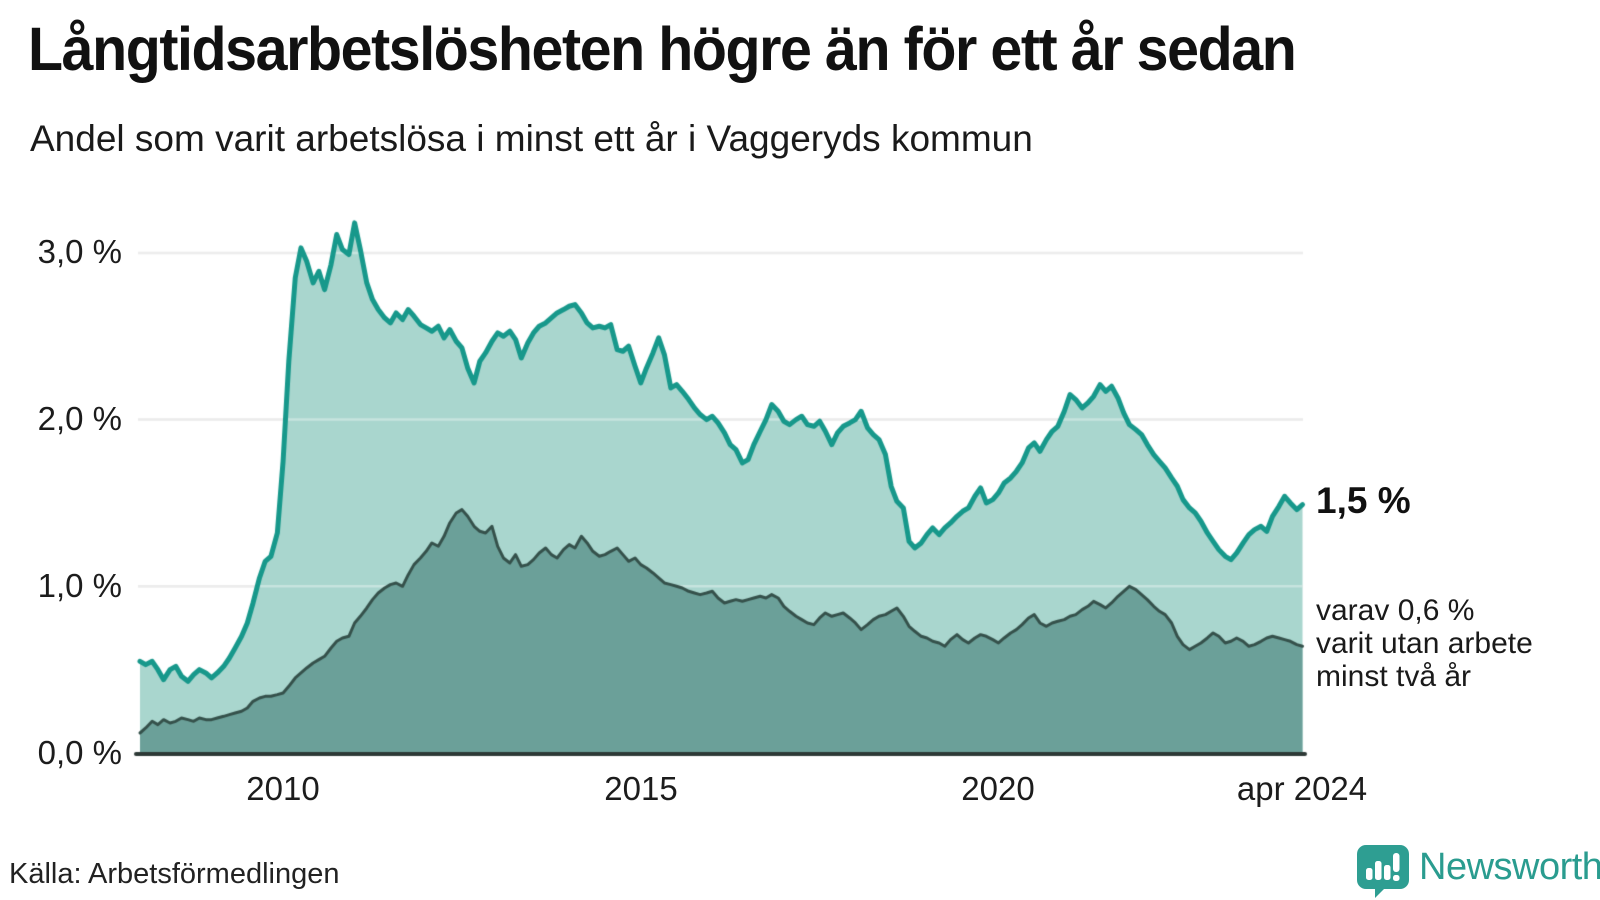  What do you see at coordinates (998, 788) in the screenshot?
I see `x-axis-label: 2020` at bounding box center [998, 788].